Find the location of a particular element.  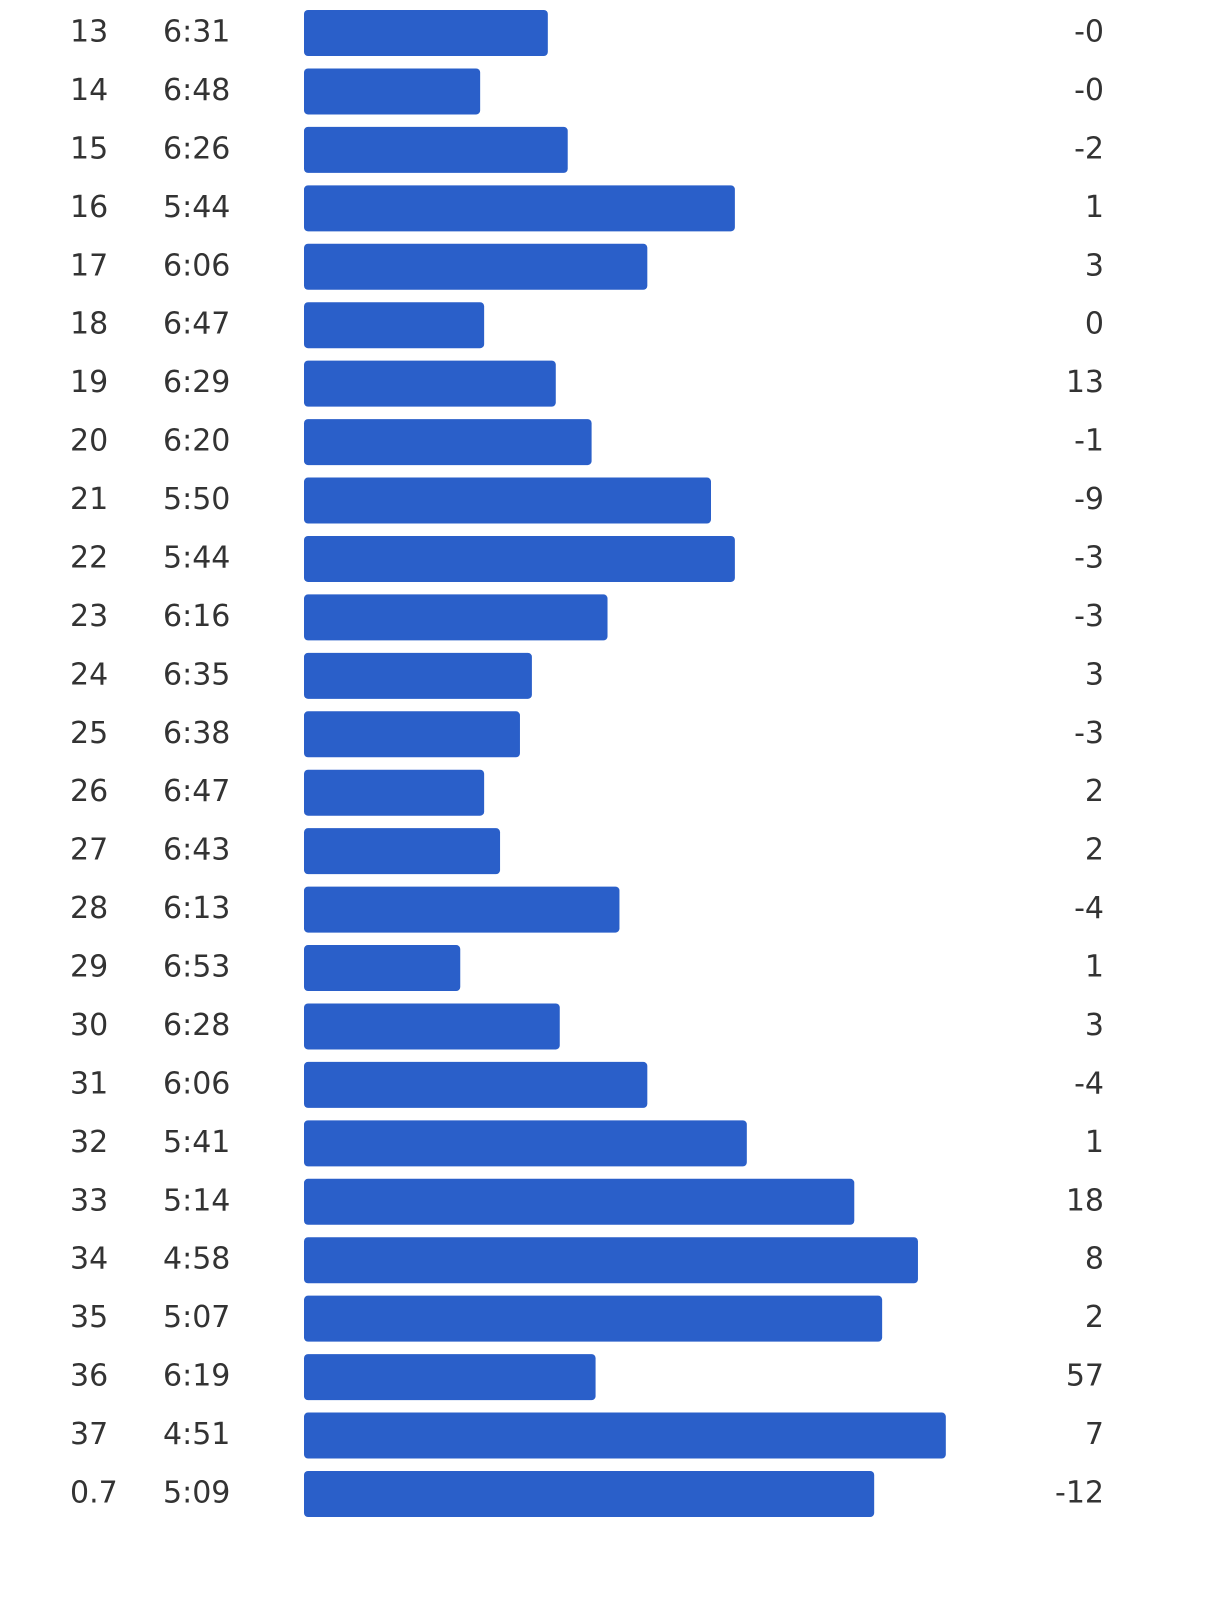

km-label: 34 is located at coordinates (89, 1259).